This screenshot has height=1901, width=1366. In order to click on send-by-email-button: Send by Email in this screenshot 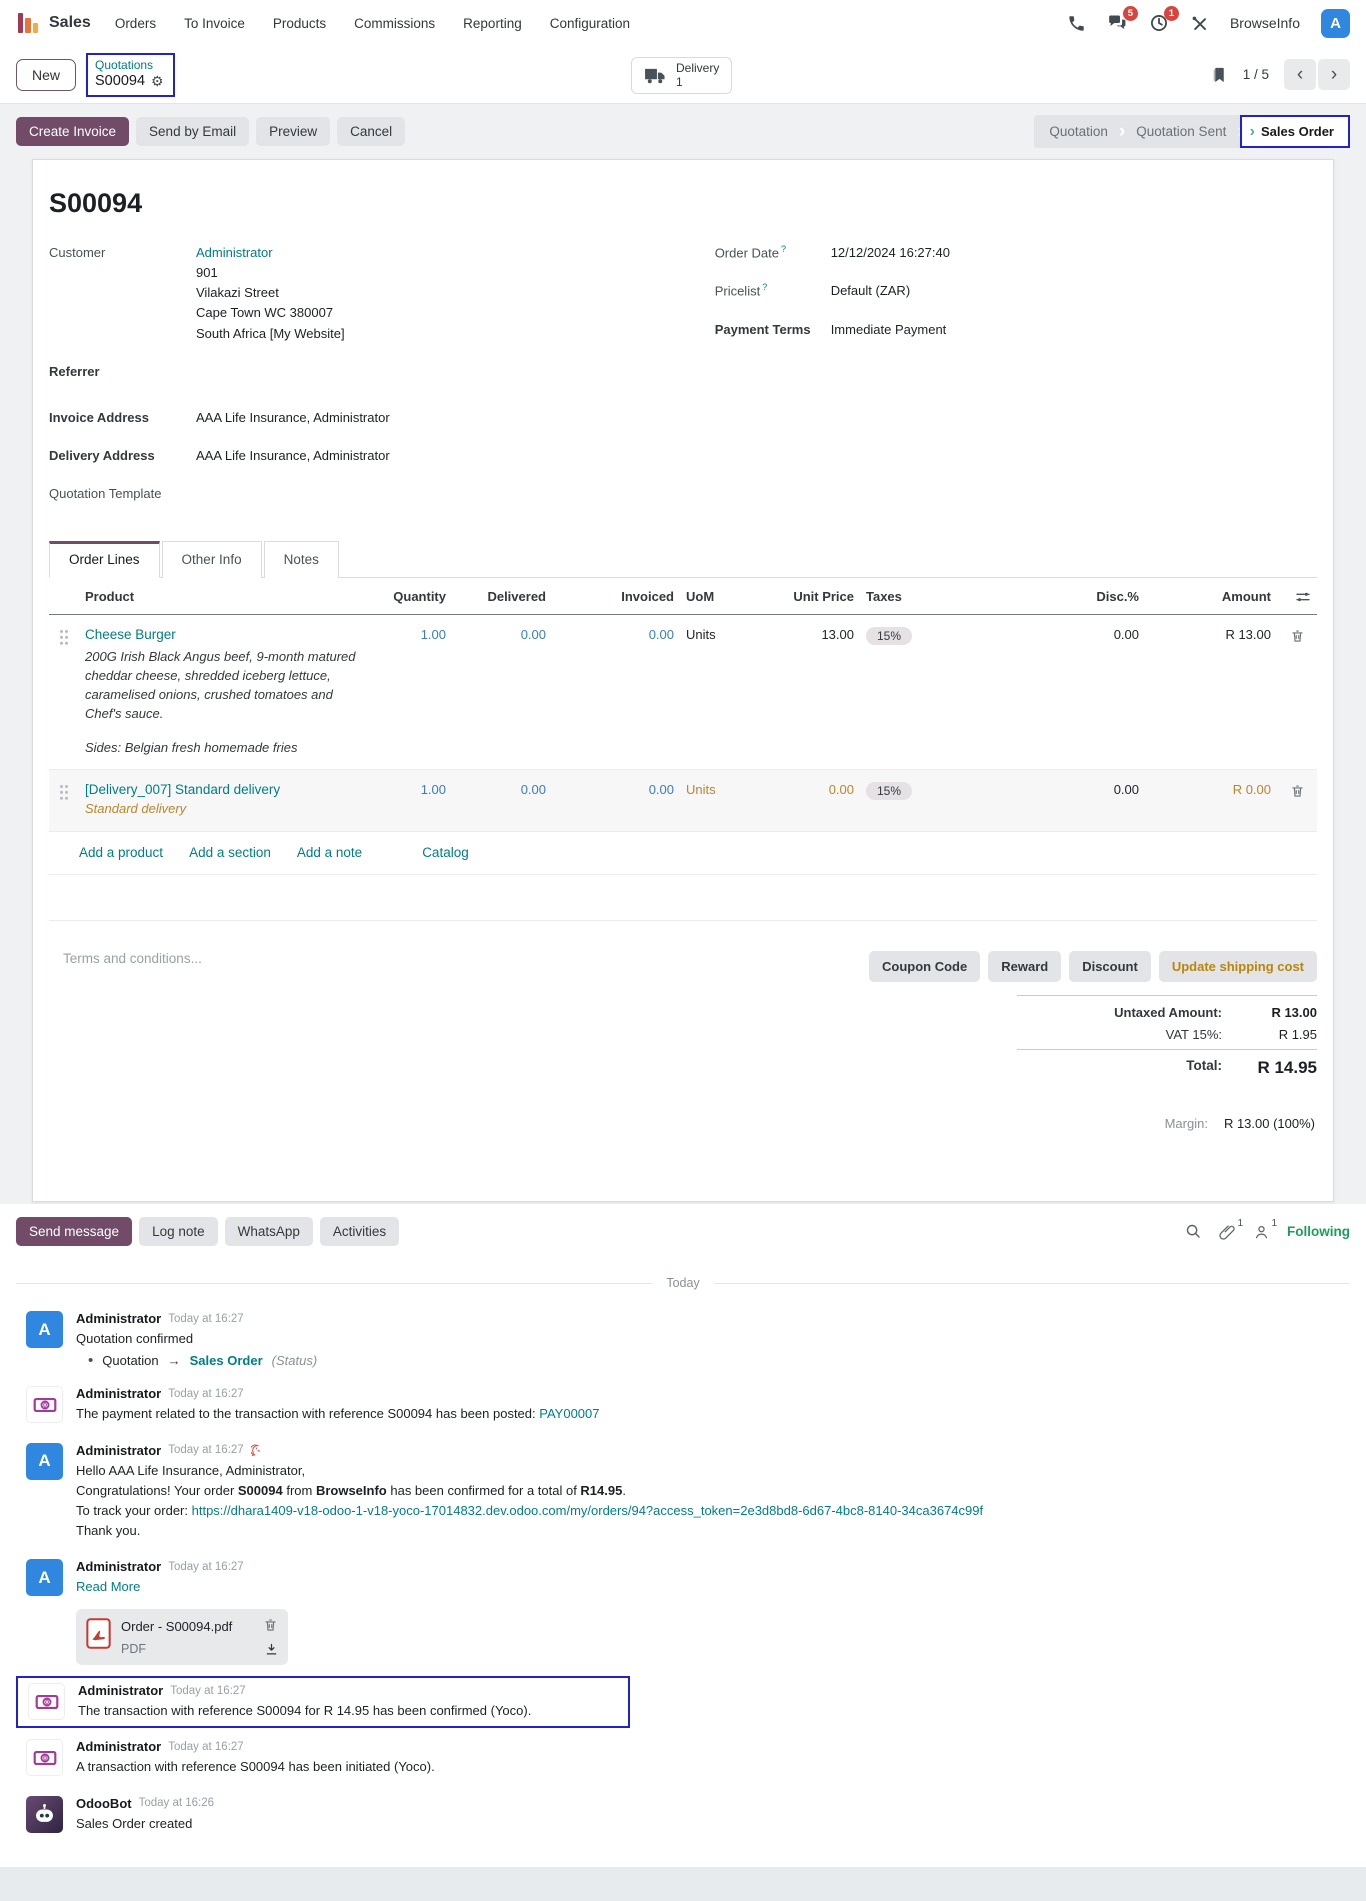, I will do `click(193, 131)`.